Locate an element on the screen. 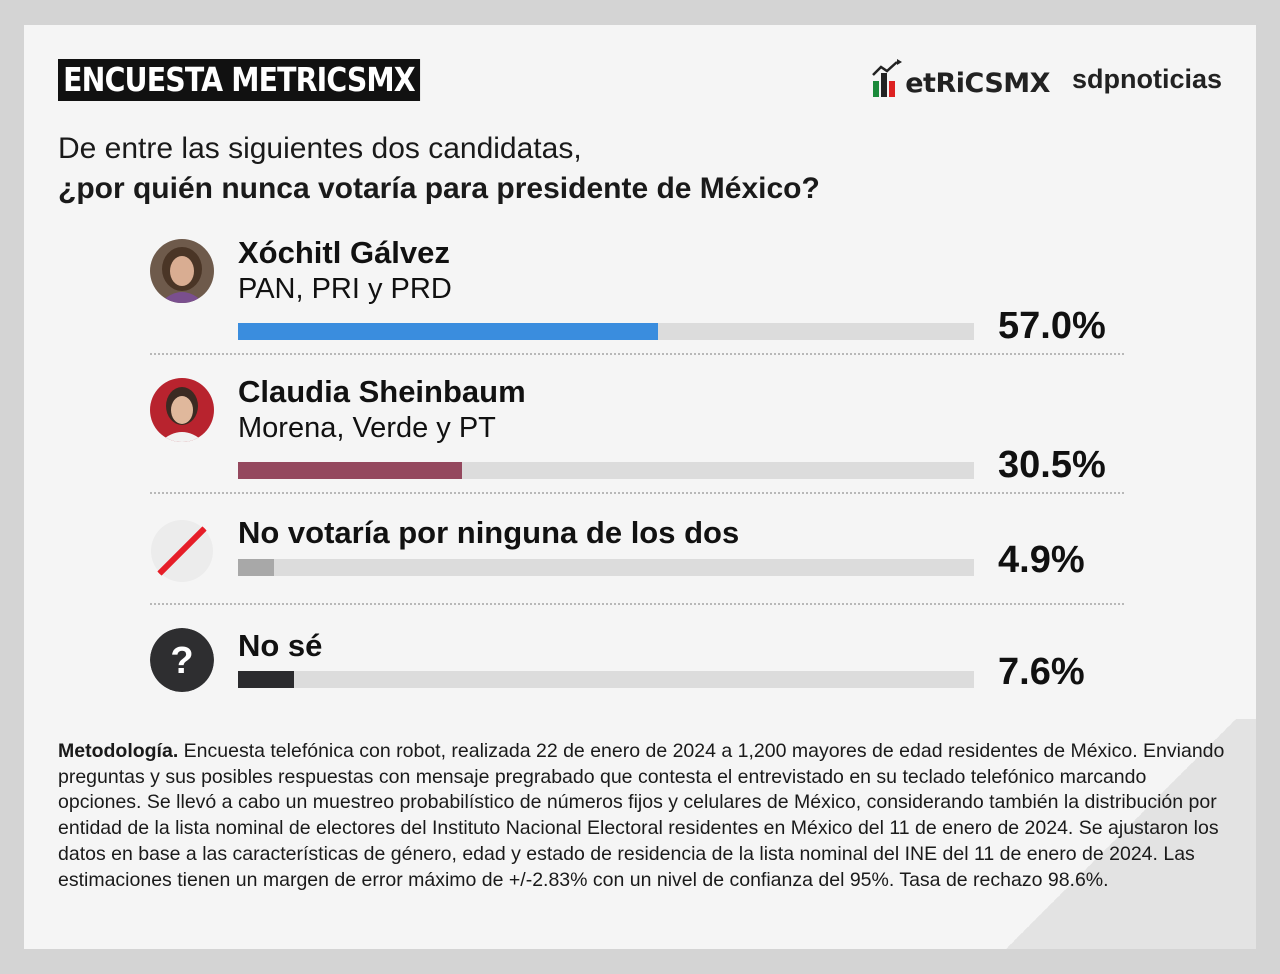  category-label: Claudia Sheinbaum is located at coordinates (382, 391).